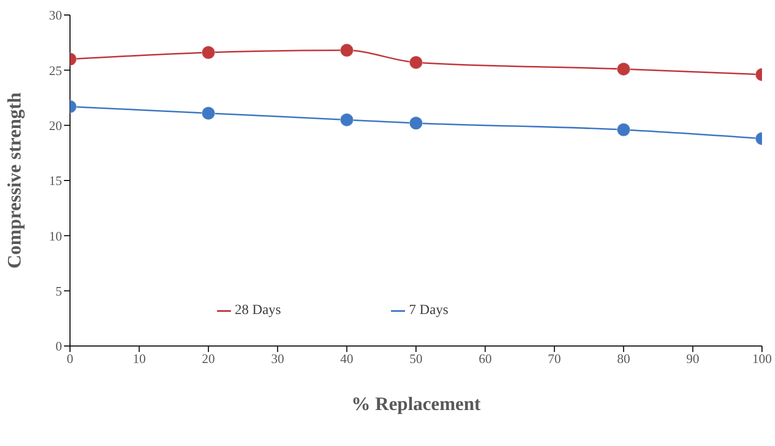 The width and height of the screenshot is (775, 446). What do you see at coordinates (55, 15) in the screenshot?
I see `y-tick-label: 30` at bounding box center [55, 15].